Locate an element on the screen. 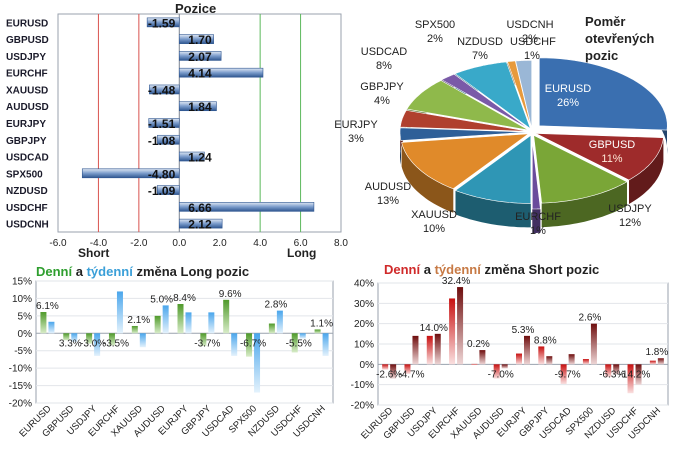 Image resolution: width=680 pixels, height=451 pixels. y-tick-label: -15% is located at coordinates (20, 386).